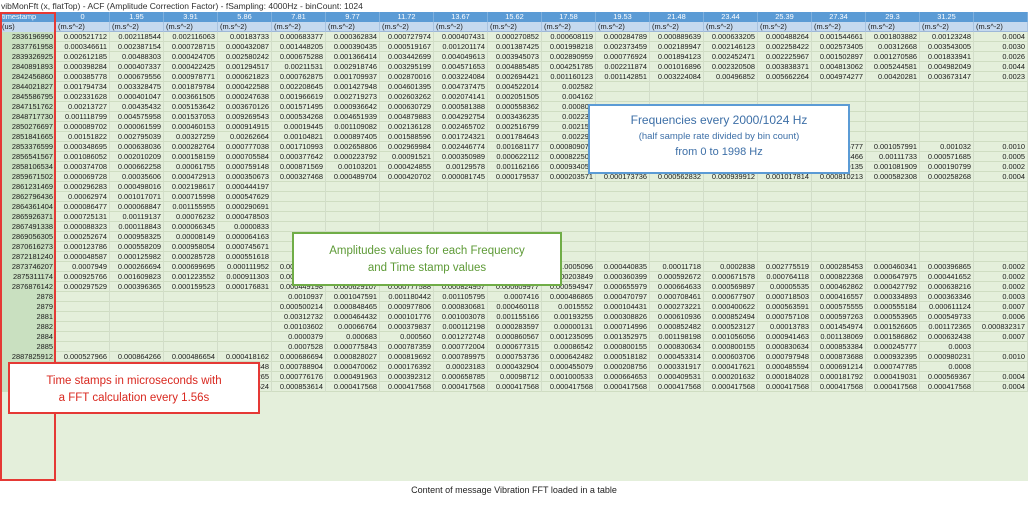 This screenshot has height=515, width=1028. I want to click on amplitude-cell: 0.000379837, so click(407, 327).